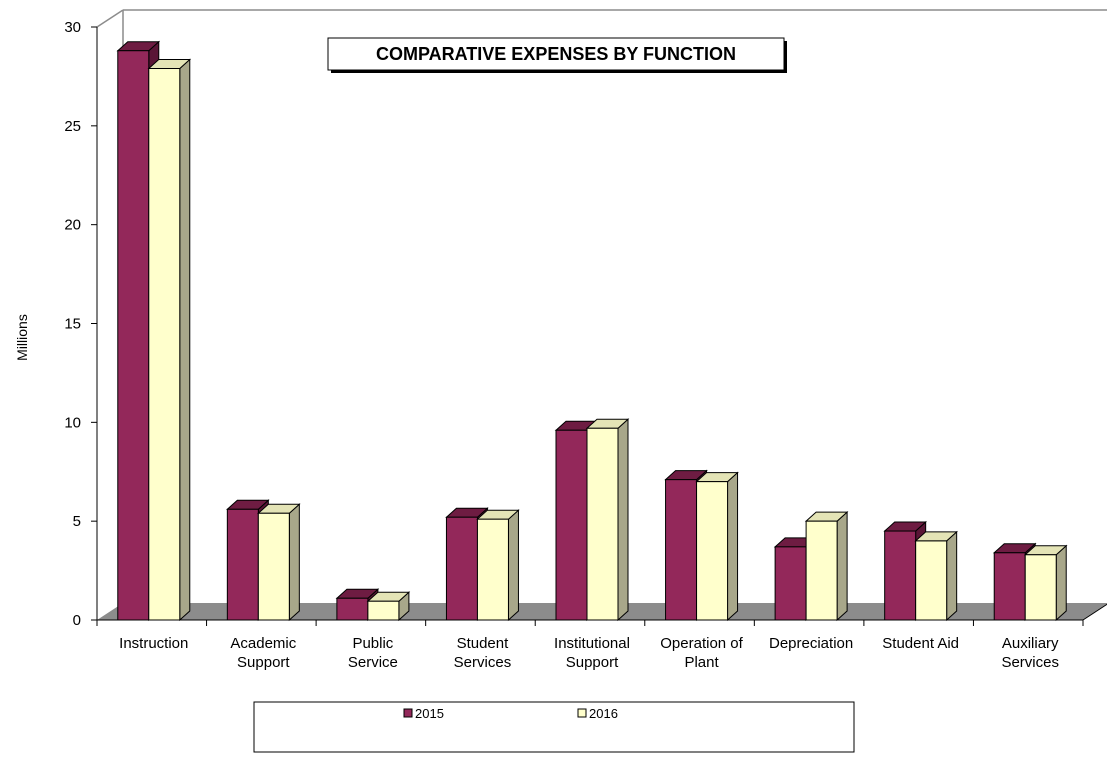 Image resolution: width=1107 pixels, height=761 pixels. I want to click on x-category-label: Instruction, so click(153, 643).